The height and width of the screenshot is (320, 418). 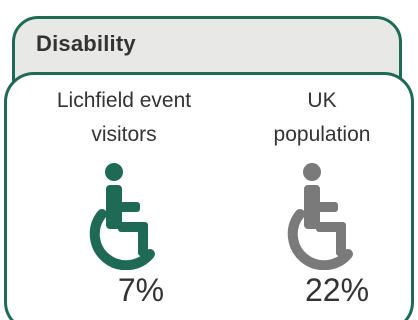 I want to click on group-label: UK population, so click(x=322, y=117).